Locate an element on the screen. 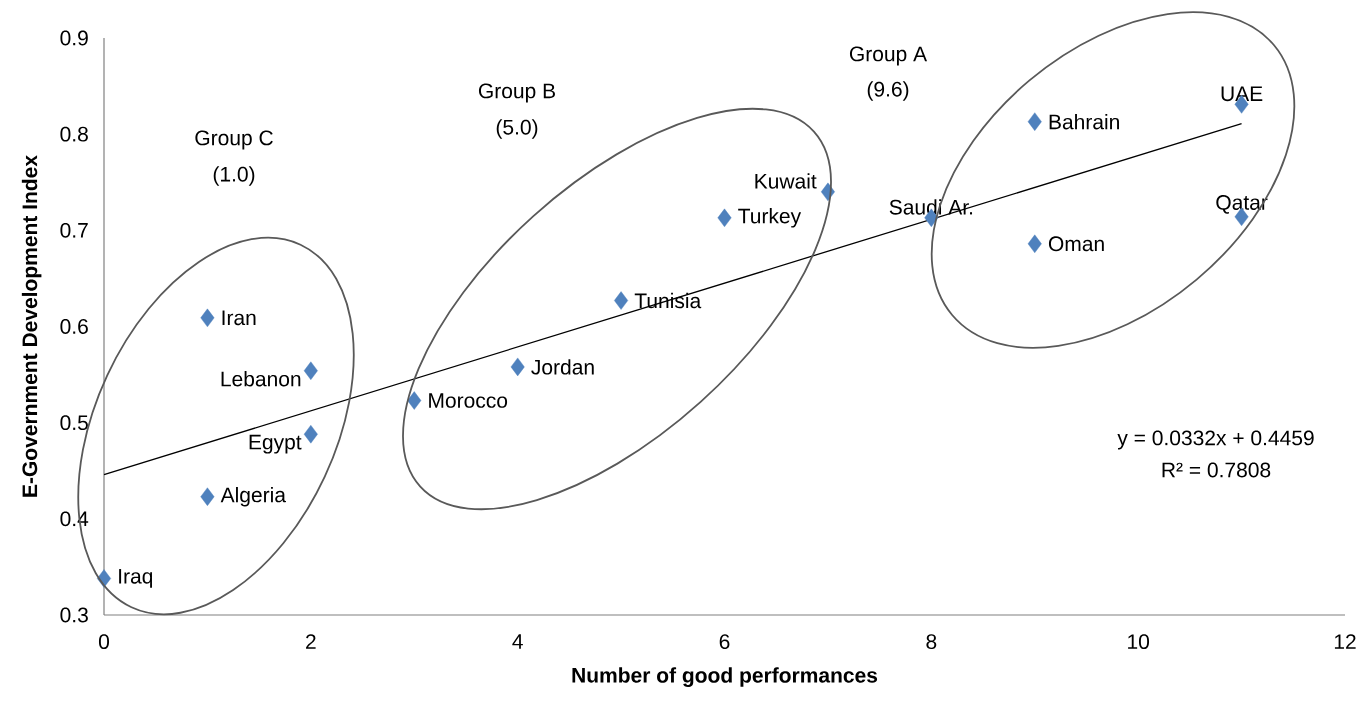 This screenshot has height=702, width=1362. x-tick-label: 4 is located at coordinates (517, 641).